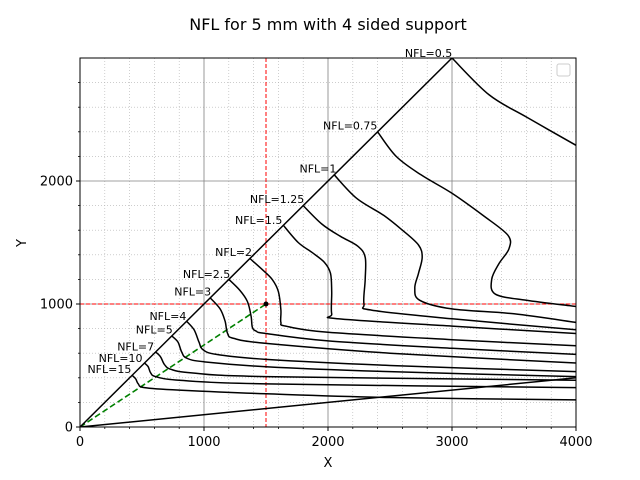 The width and height of the screenshot is (640, 480). Describe the element at coordinates (206, 274) in the screenshot. I see `contour-label: NFL=2.5` at that location.